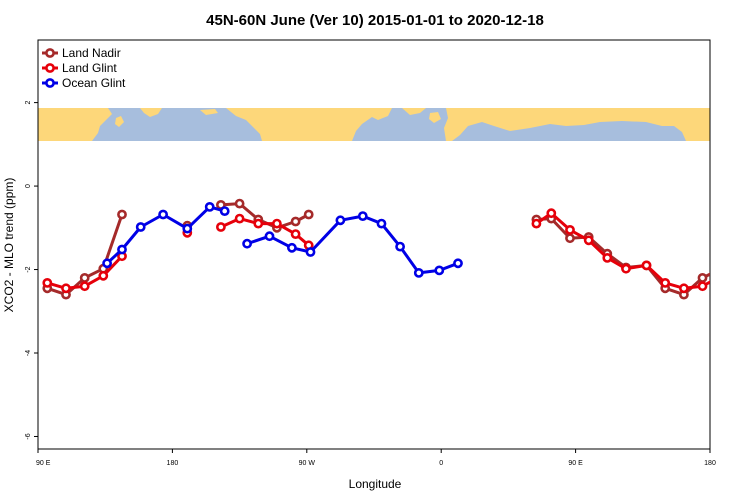 The image size is (750, 500). Describe the element at coordinates (91, 53) in the screenshot. I see `legend-label: Land Nadir` at that location.